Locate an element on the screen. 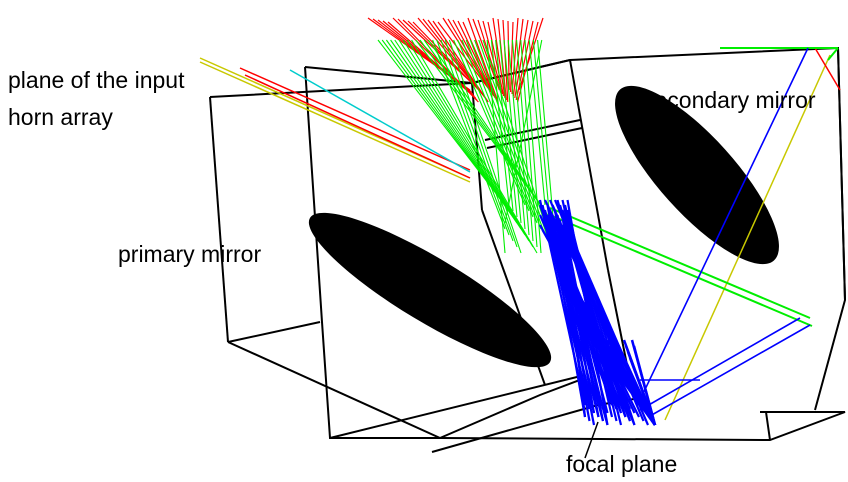 The width and height of the screenshot is (848, 482). focal-plane-pointer is located at coordinates (591, 440).